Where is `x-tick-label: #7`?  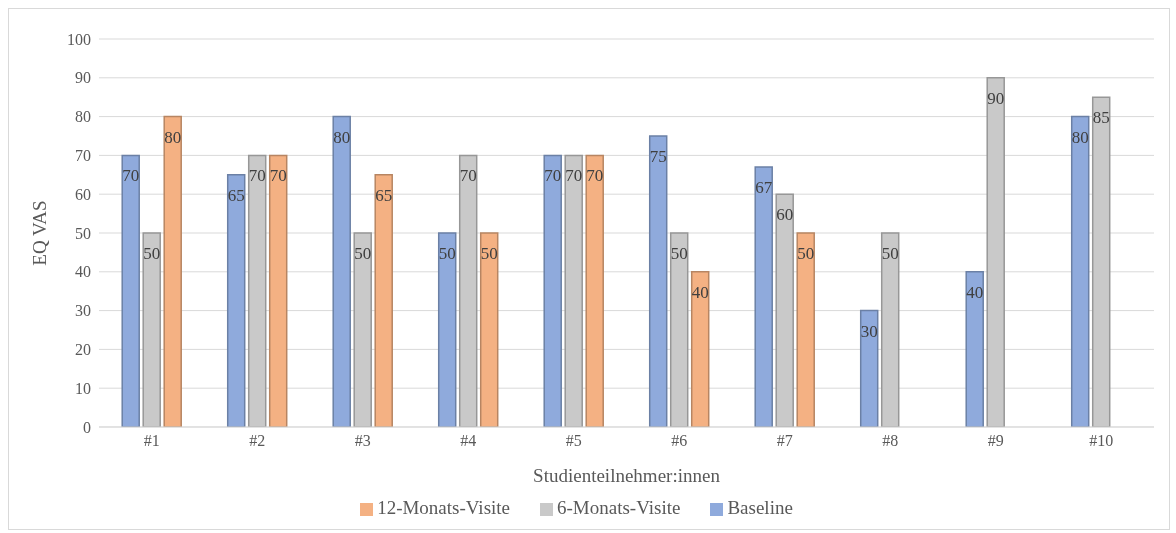
x-tick-label: #7 is located at coordinates (784, 441).